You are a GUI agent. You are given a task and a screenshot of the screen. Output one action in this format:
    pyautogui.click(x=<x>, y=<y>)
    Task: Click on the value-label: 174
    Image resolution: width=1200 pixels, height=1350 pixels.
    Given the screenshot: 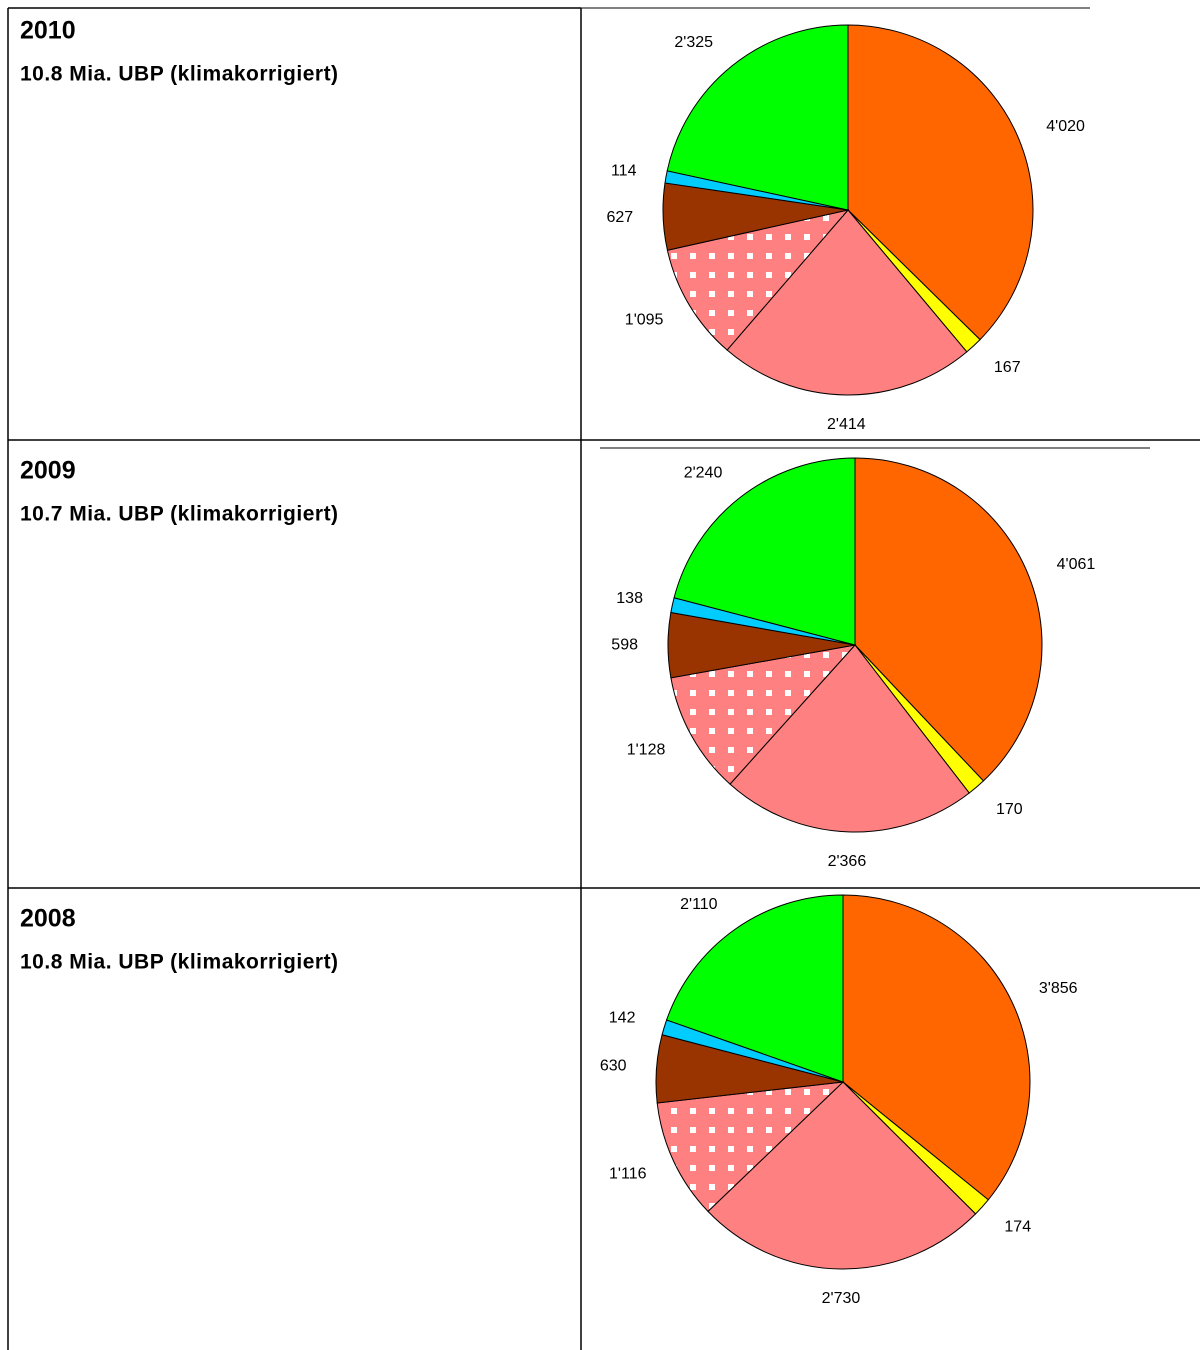 What is the action you would take?
    pyautogui.click(x=1017, y=1226)
    